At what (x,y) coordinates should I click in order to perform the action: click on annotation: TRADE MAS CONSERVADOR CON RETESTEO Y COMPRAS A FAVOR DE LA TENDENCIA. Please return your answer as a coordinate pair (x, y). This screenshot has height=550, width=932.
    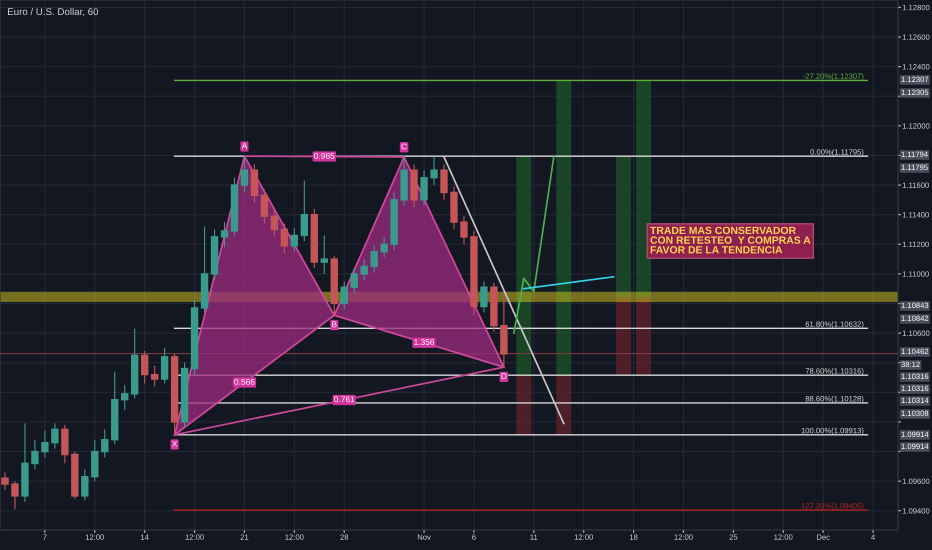
    Looking at the image, I should click on (730, 240).